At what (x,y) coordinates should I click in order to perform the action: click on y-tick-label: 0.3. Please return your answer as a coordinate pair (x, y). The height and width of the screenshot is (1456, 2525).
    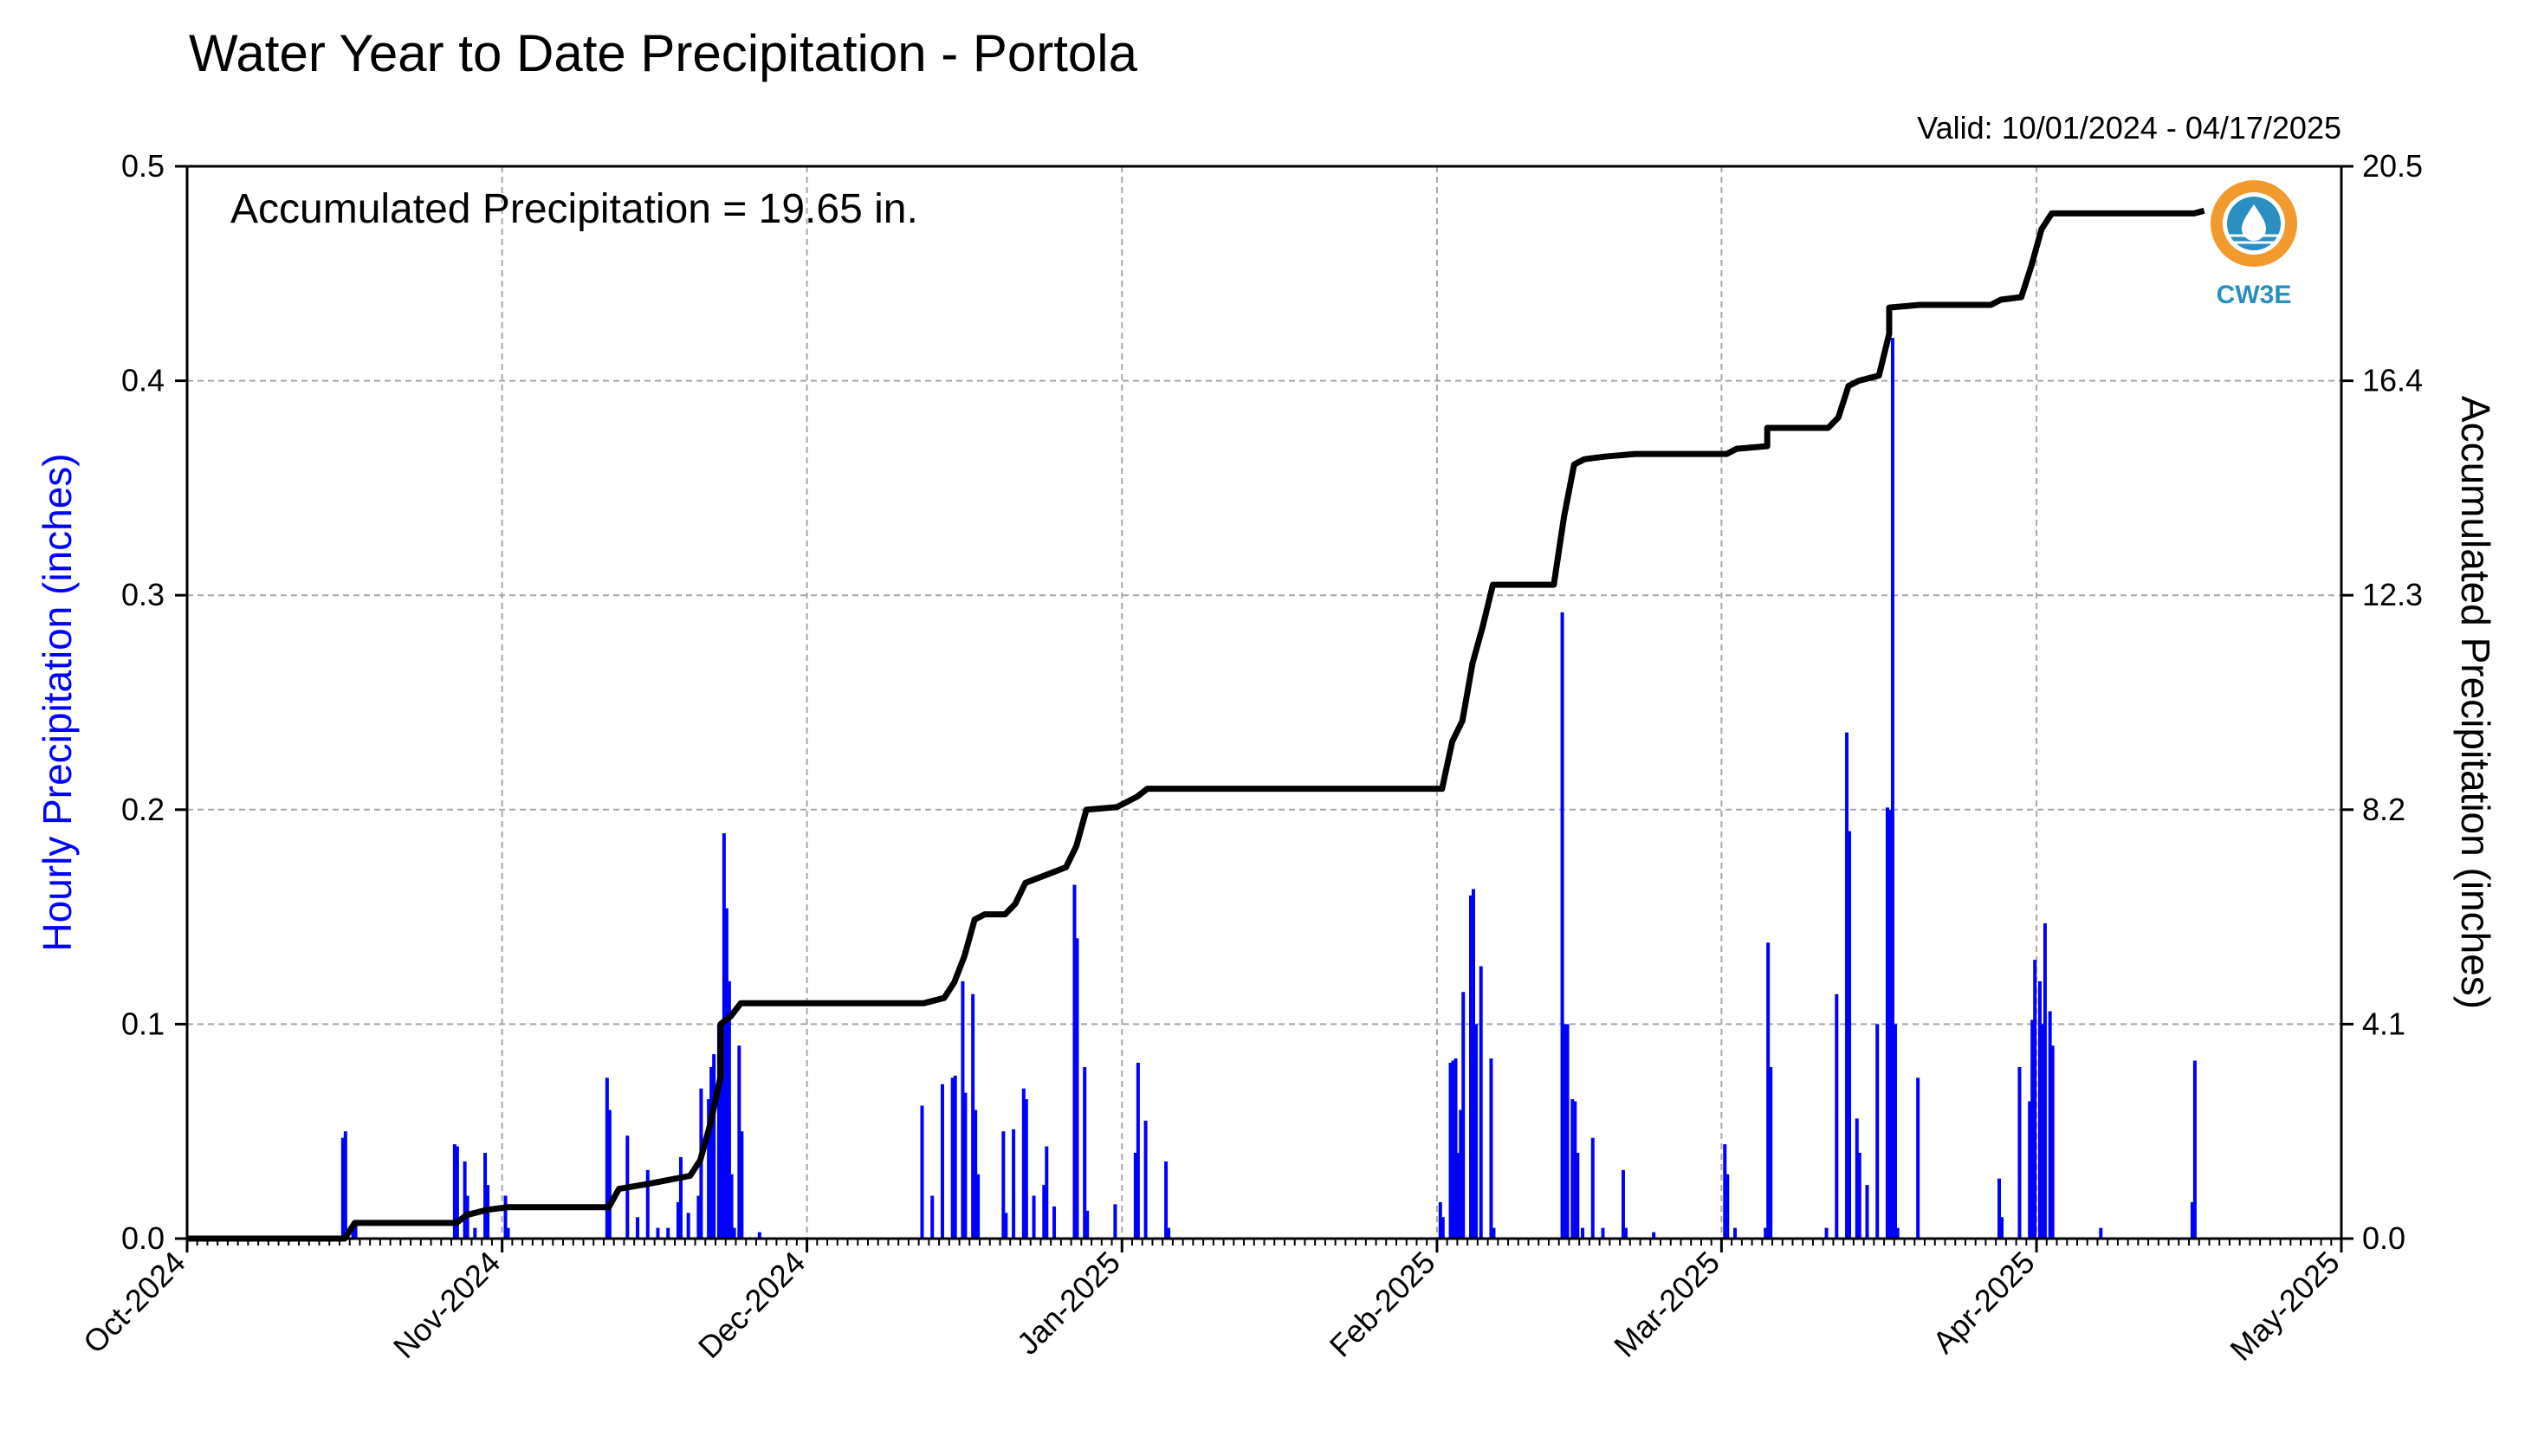
    Looking at the image, I should click on (143, 594).